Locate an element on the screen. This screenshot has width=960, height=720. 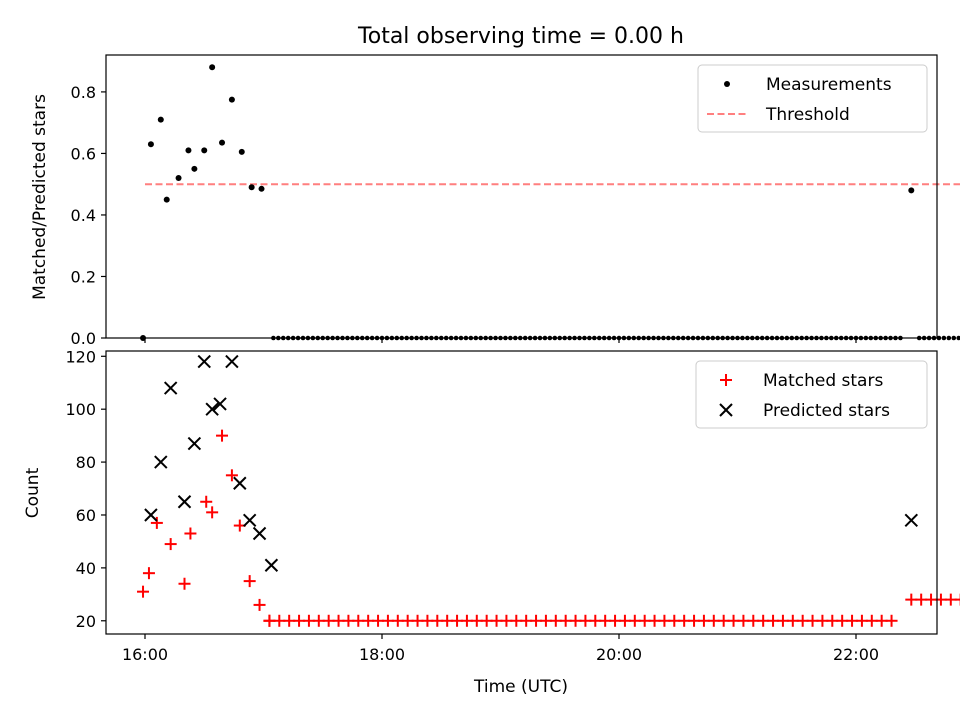
y-tick-label: 100 is located at coordinates (80, 409).